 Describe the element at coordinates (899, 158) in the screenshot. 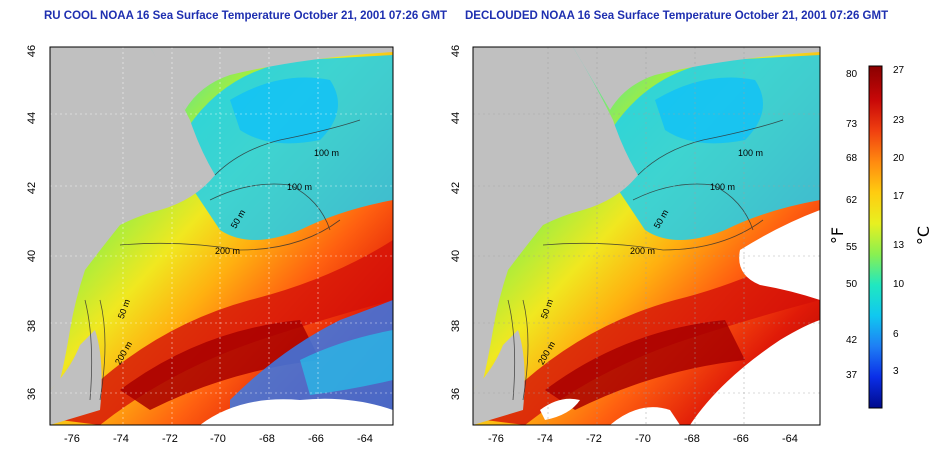

I see `colorbar-c-tick: 20` at that location.